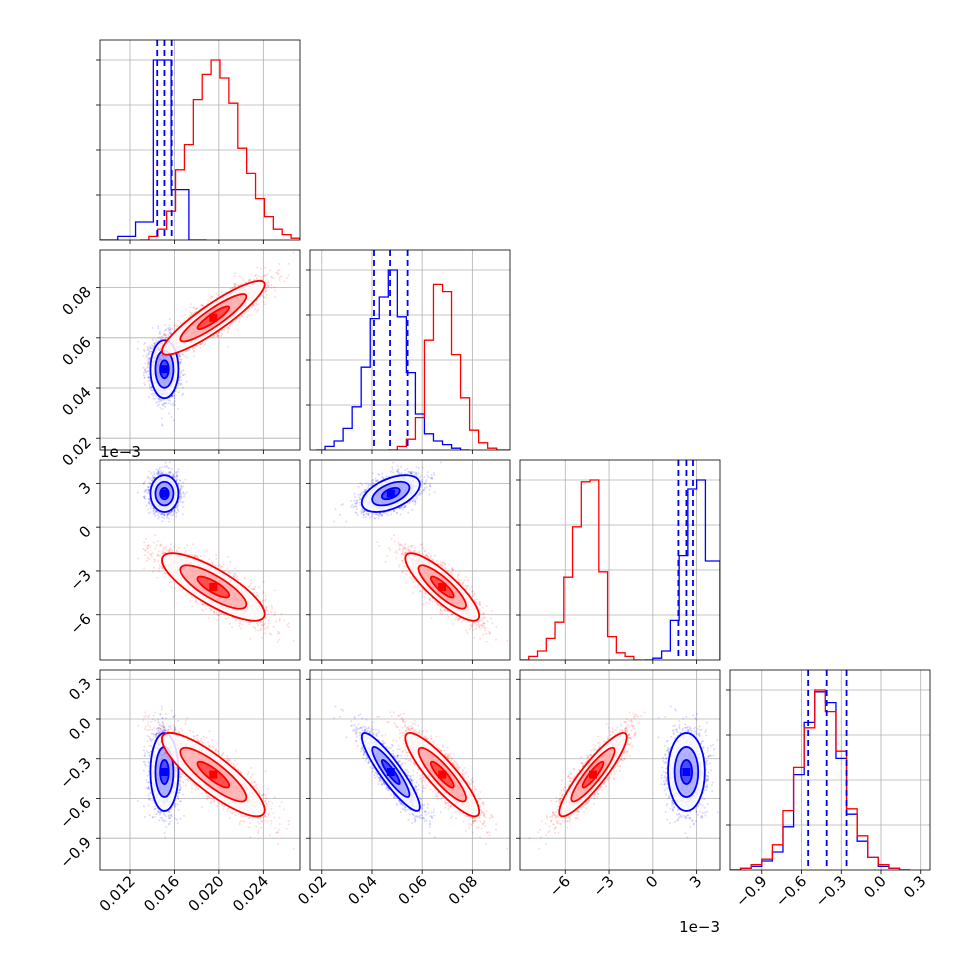 This screenshot has height=974, width=970. I want to click on density-peak-series_a, so click(164, 369).